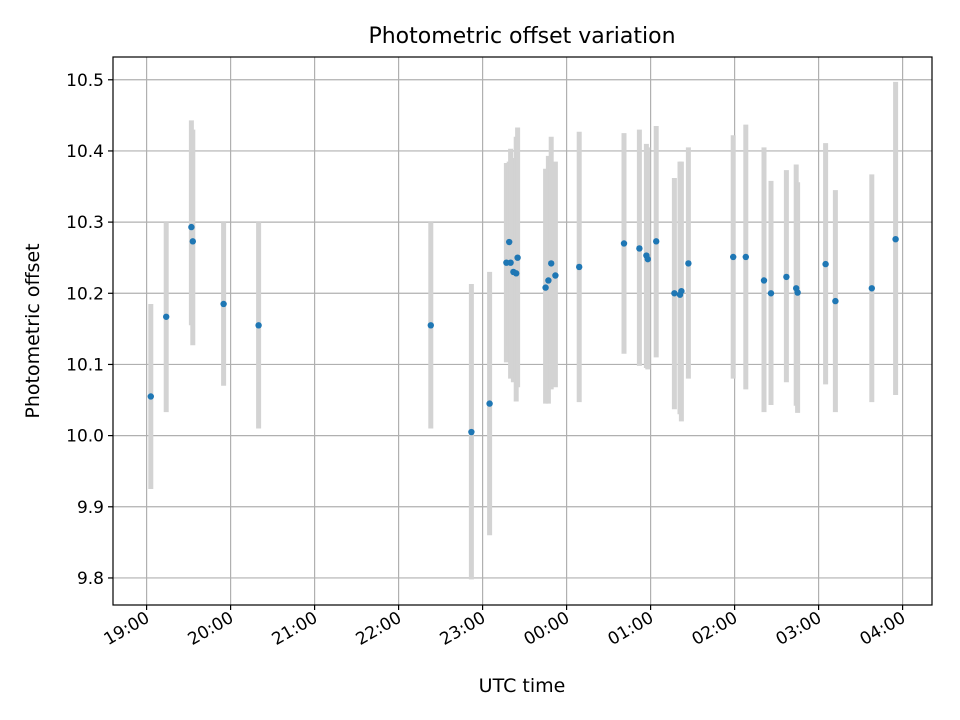 The height and width of the screenshot is (720, 960). I want to click on y-tick-label: 10.1, so click(85, 365).